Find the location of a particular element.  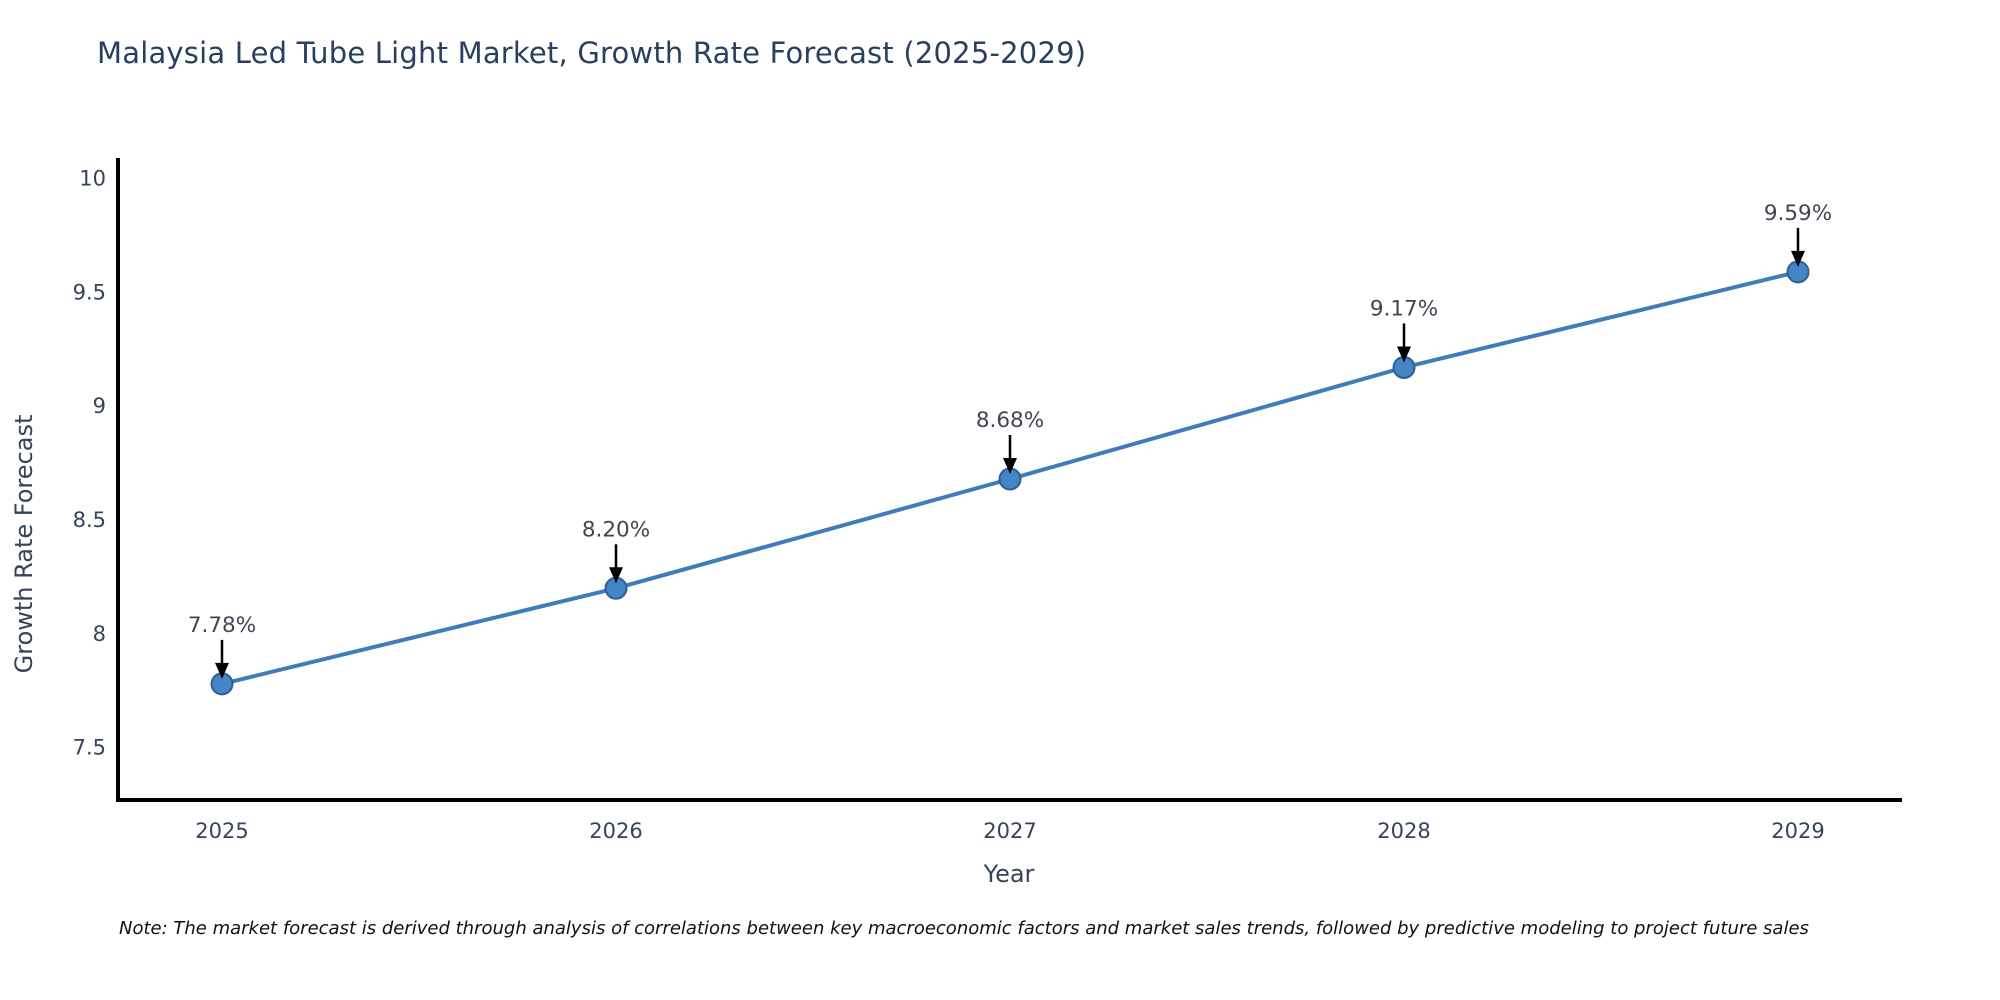

y-tick-label: 9 is located at coordinates (99, 406).